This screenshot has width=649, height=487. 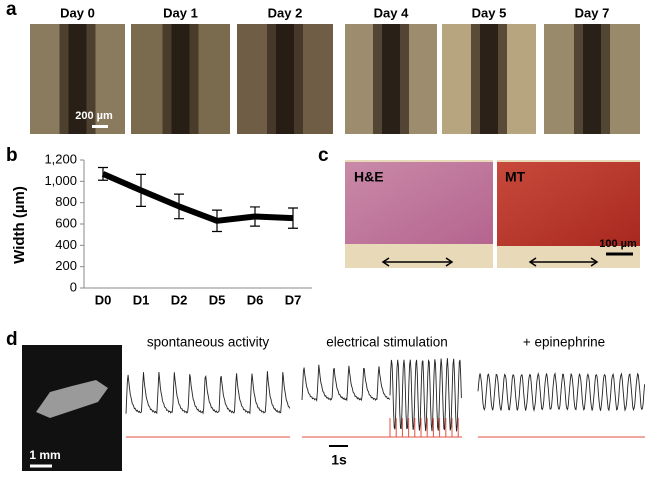 I want to click on y-tick-label: 1,000, so click(x=60, y=180).